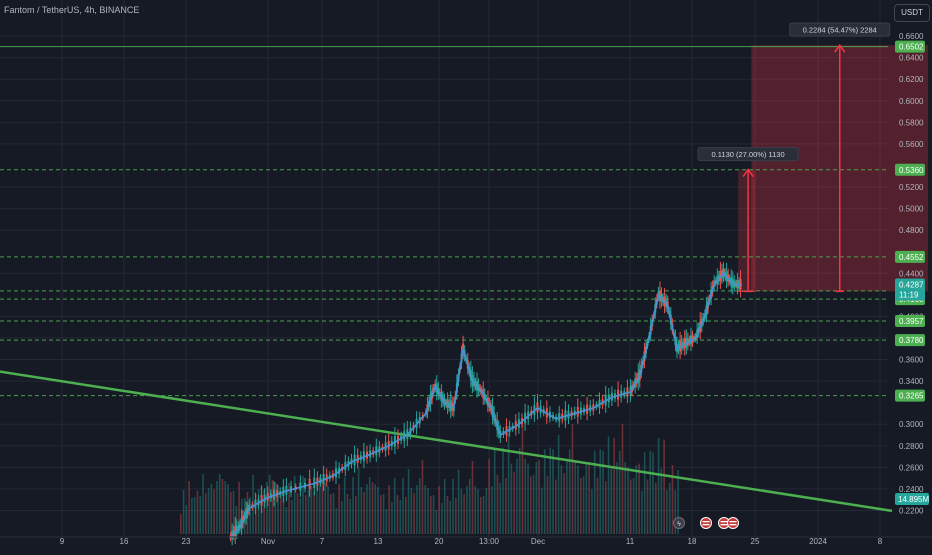 The height and width of the screenshot is (555, 932). Describe the element at coordinates (911, 489) in the screenshot. I see `price-tick-label: 0.2400` at that location.